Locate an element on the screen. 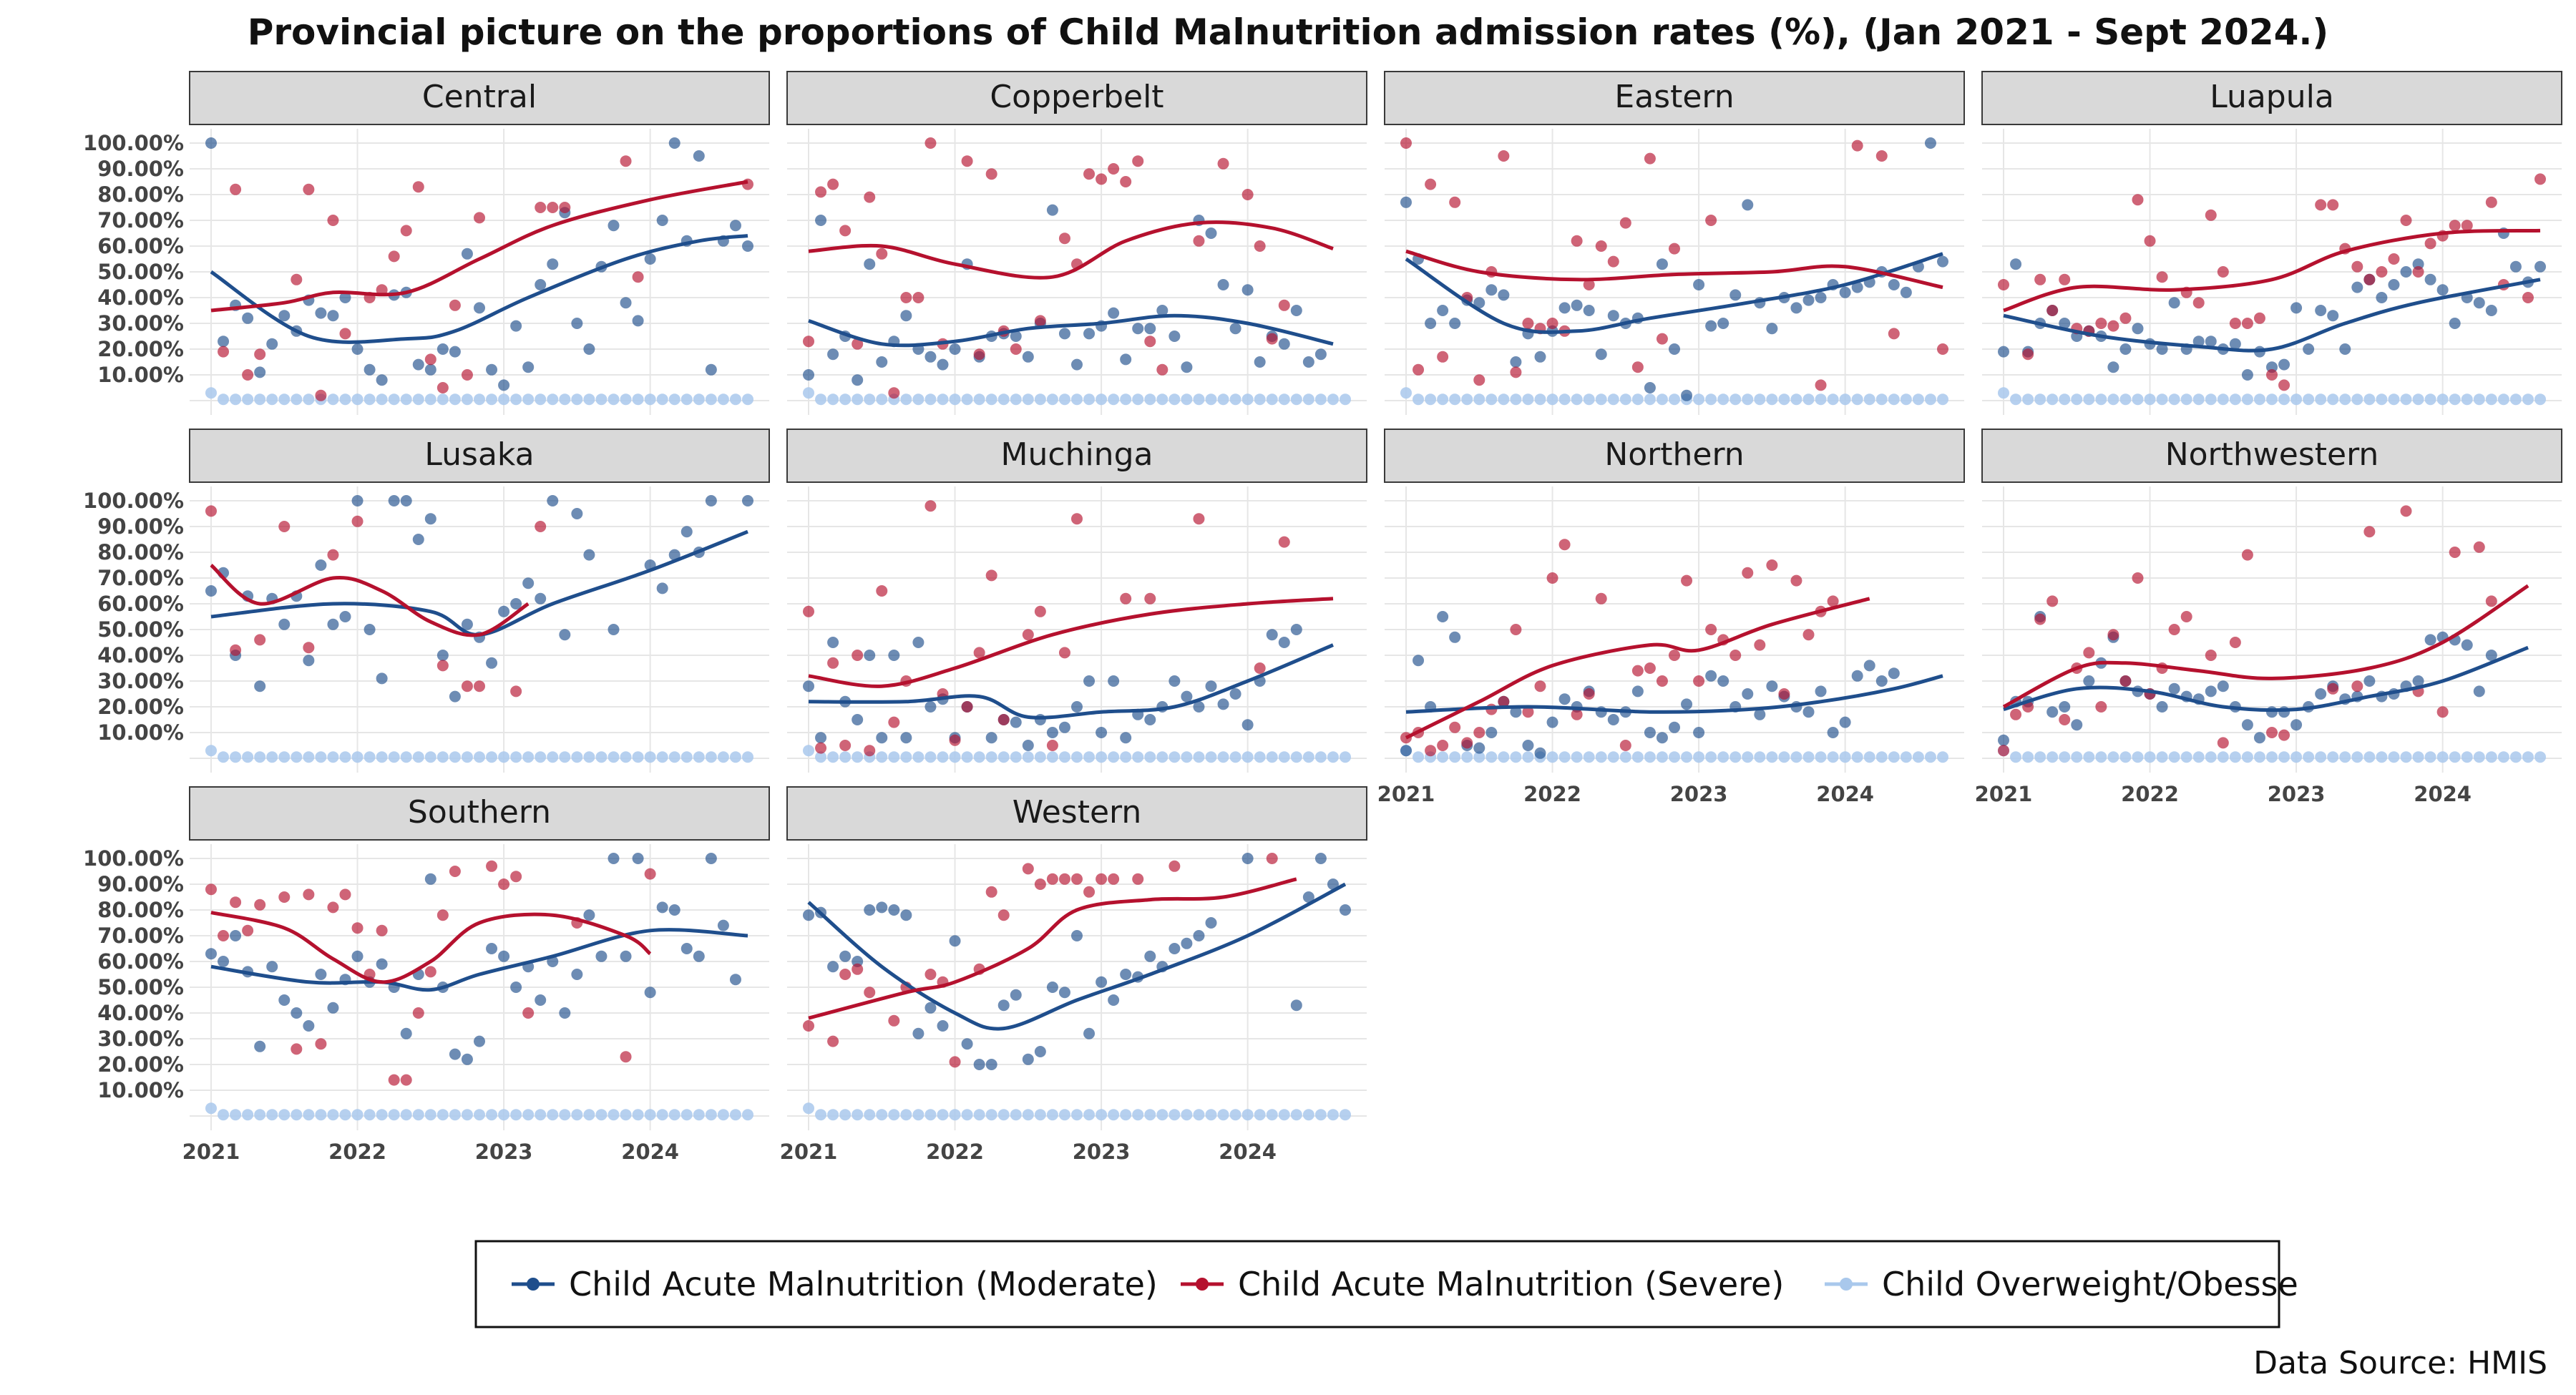 This screenshot has width=2576, height=1395. x-tick-label: 2022 is located at coordinates (955, 1152).